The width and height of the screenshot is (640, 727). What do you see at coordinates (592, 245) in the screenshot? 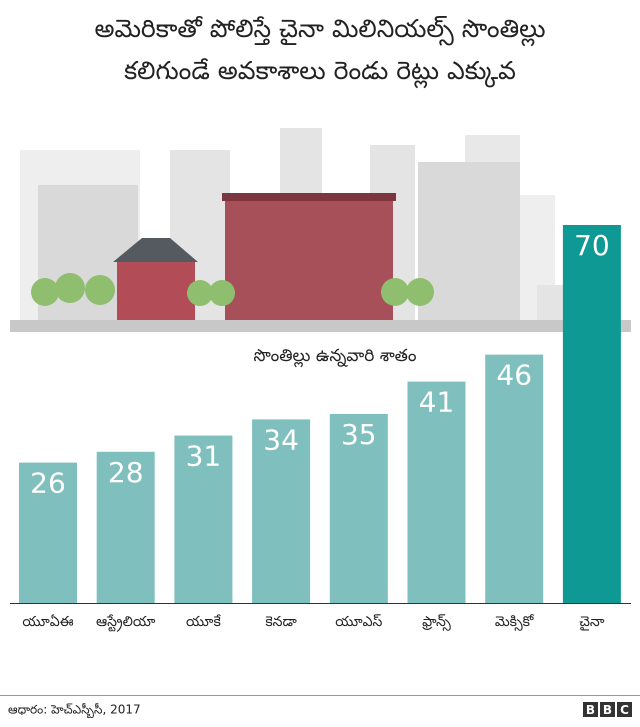
I see `value-label: 70` at bounding box center [592, 245].